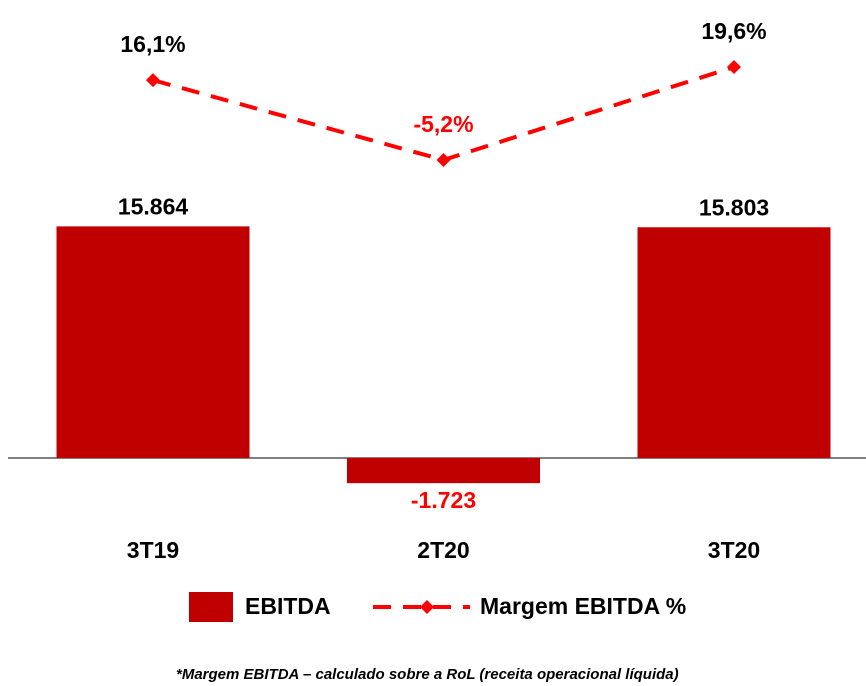 Image resolution: width=866 pixels, height=686 pixels. Describe the element at coordinates (443, 550) in the screenshot. I see `x-tick-label: 2T20` at that location.